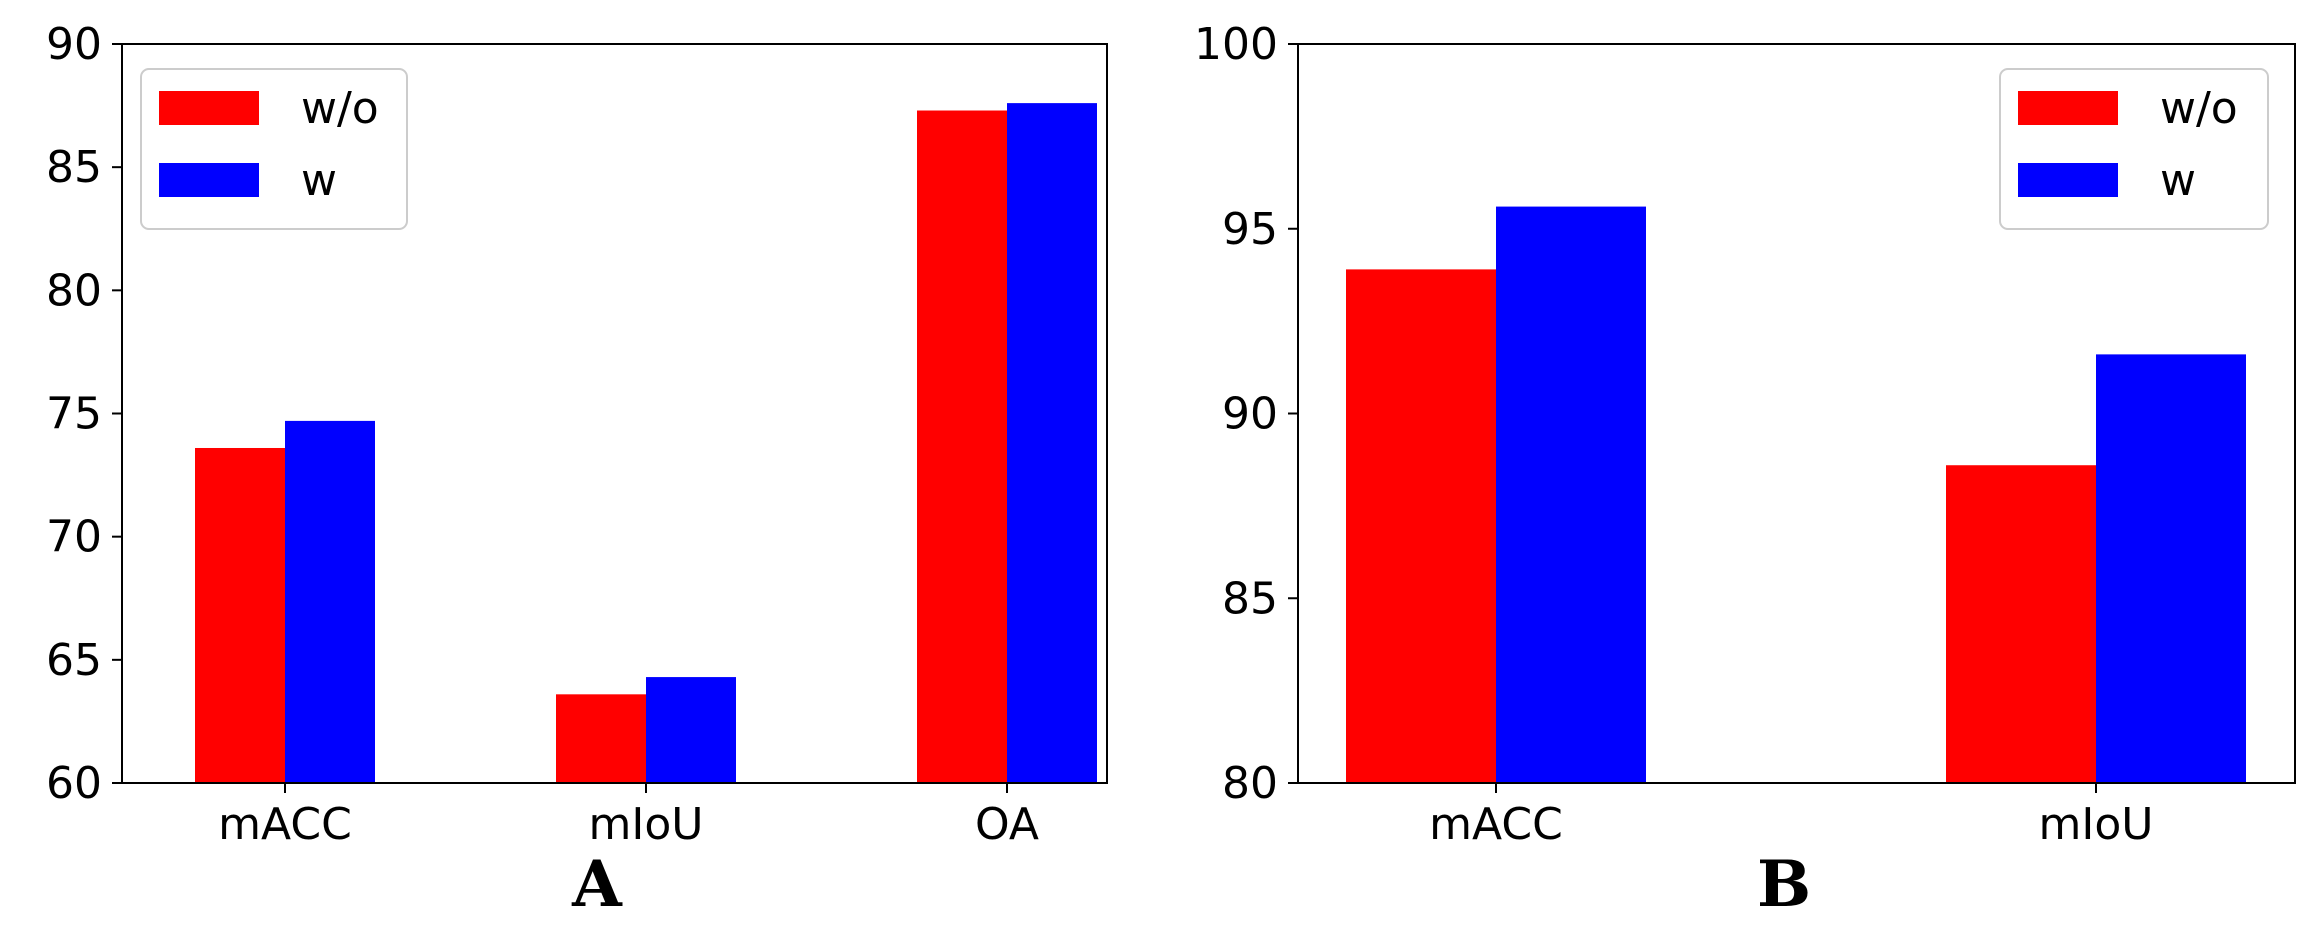 The height and width of the screenshot is (928, 2314). Describe the element at coordinates (74, 783) in the screenshot. I see `y-tick-label: 60` at that location.